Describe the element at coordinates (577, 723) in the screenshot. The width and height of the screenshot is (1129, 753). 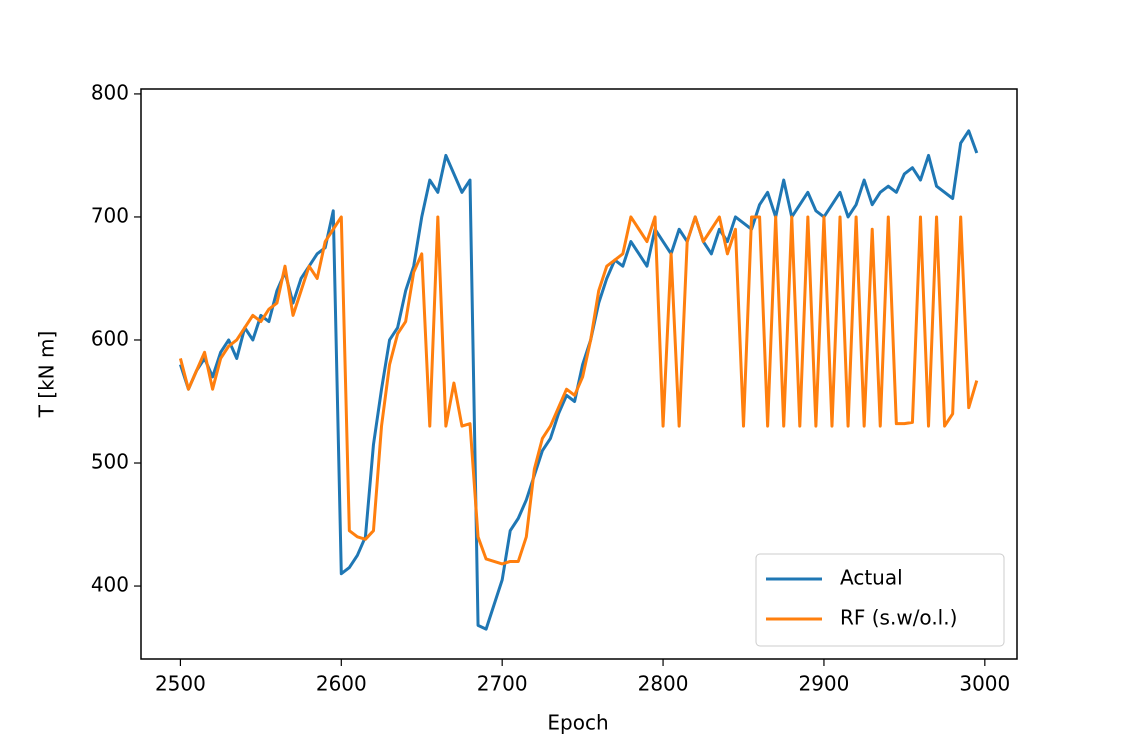
I see `x-axis-label: Epoch` at that location.